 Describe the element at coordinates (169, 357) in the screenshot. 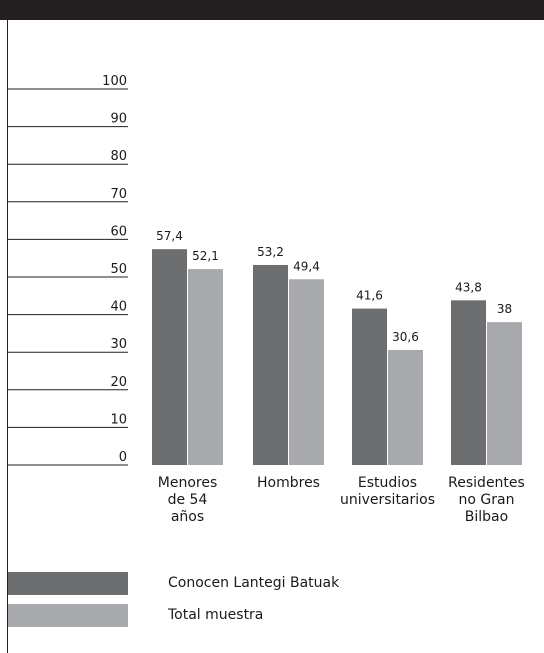

I see `bar-s0-c0` at that location.